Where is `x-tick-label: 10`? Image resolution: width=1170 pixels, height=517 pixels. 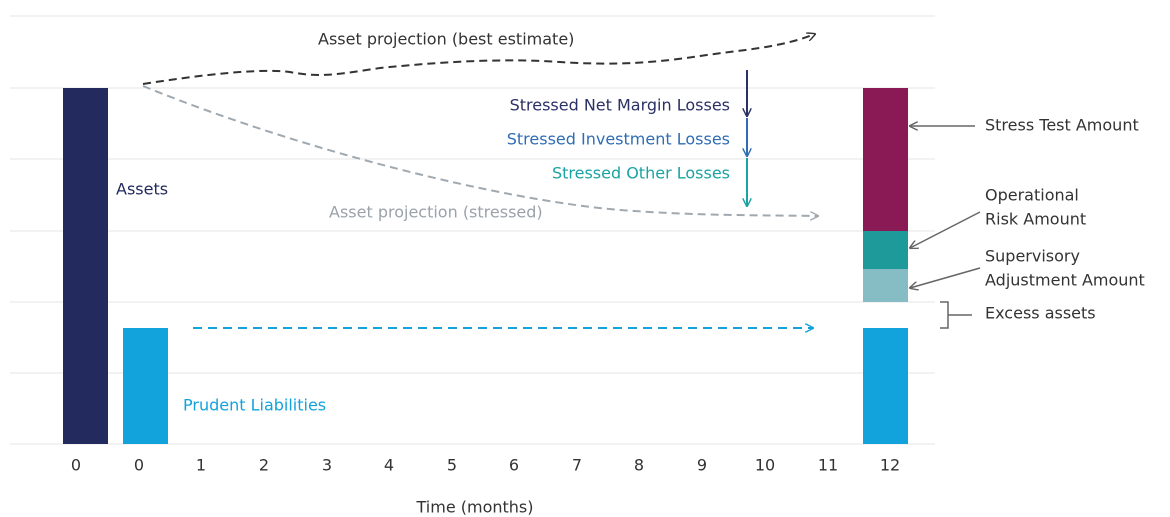
x-tick-label: 10 is located at coordinates (765, 465).